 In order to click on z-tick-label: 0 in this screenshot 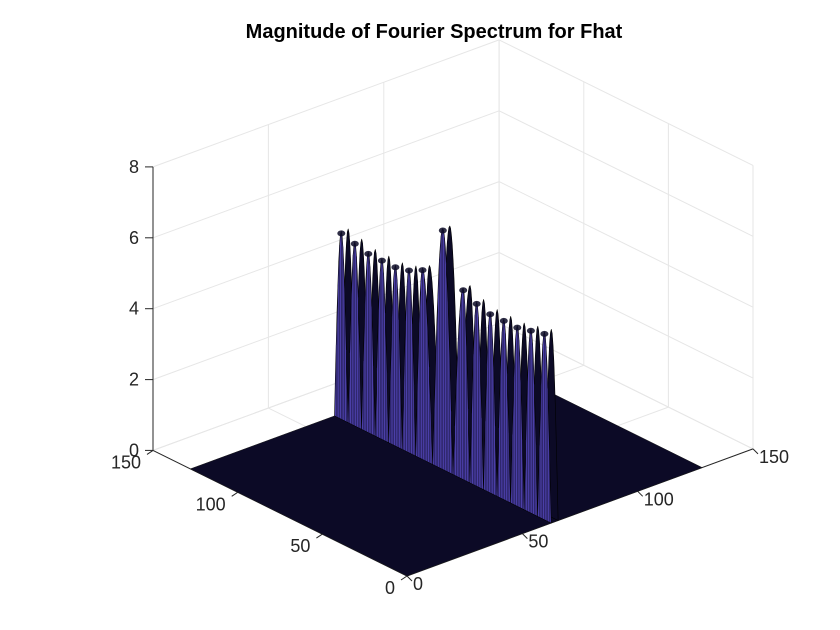, I will do `click(134, 450)`.